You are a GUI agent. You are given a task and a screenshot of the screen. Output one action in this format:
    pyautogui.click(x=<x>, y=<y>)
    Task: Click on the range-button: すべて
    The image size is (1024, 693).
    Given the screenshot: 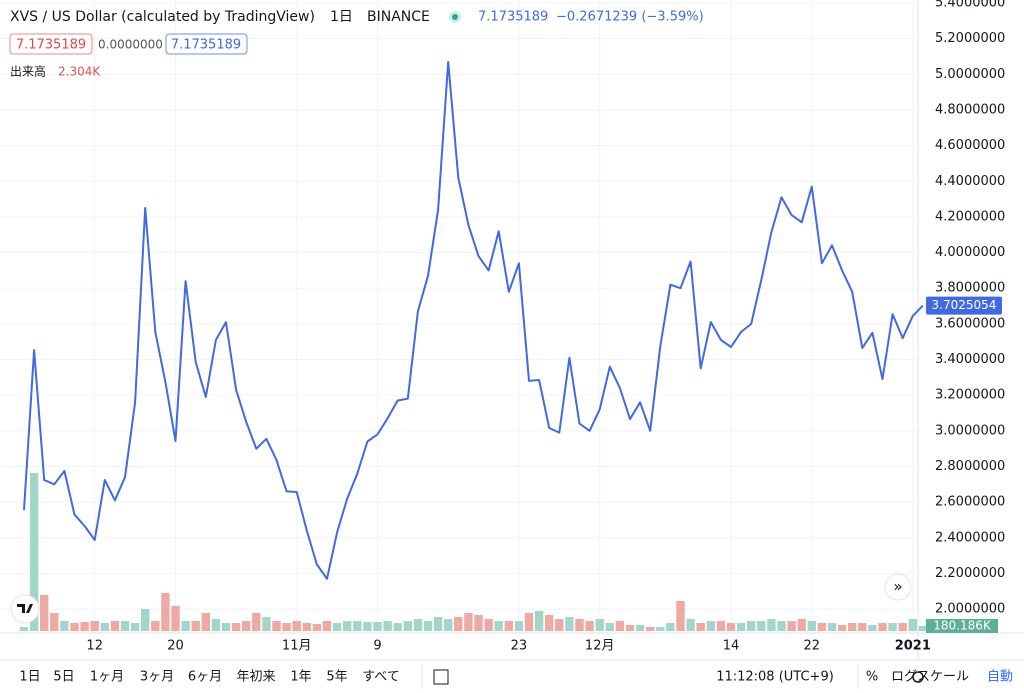 What is the action you would take?
    pyautogui.click(x=381, y=677)
    